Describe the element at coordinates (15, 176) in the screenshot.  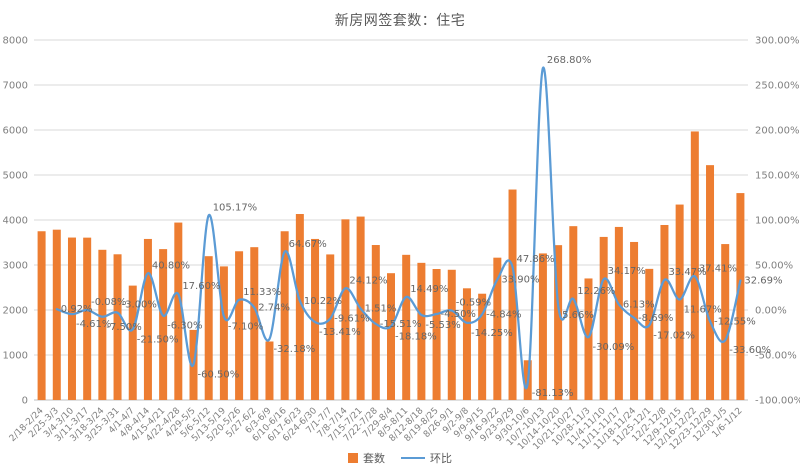
I see `y-axis-left-label: 5000` at that location.